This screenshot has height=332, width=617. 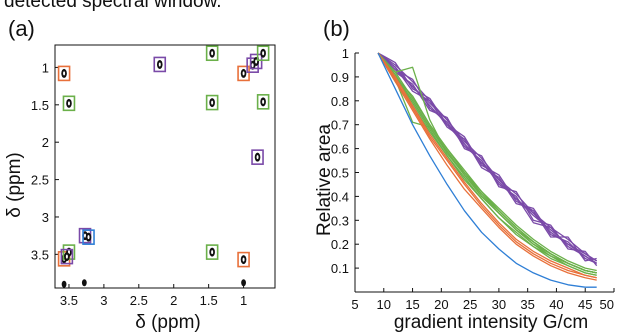 What do you see at coordinates (45, 142) in the screenshot?
I see `panel-a-ytick-label: 2` at bounding box center [45, 142].